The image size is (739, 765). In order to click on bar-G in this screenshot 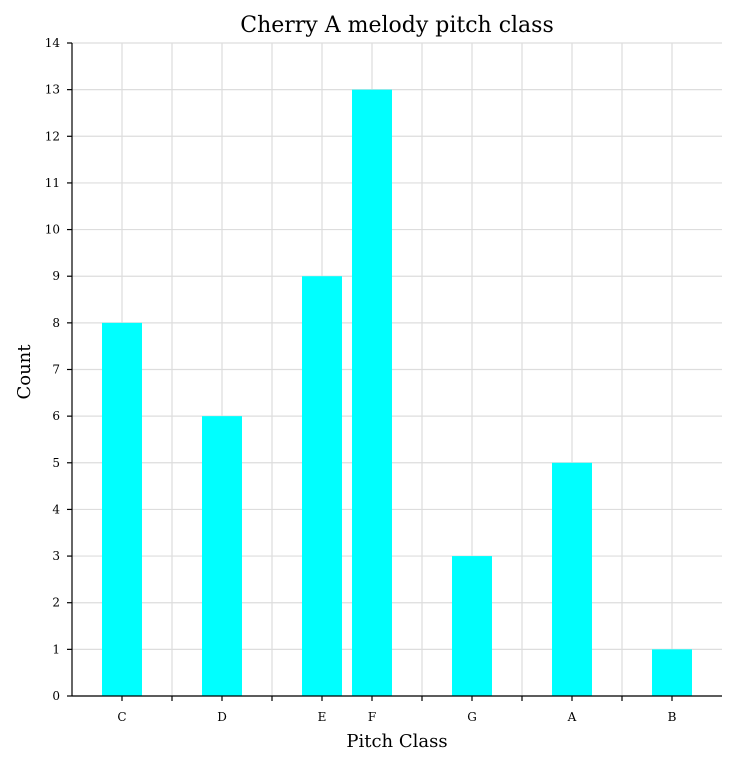, I will do `click(472, 626)`.